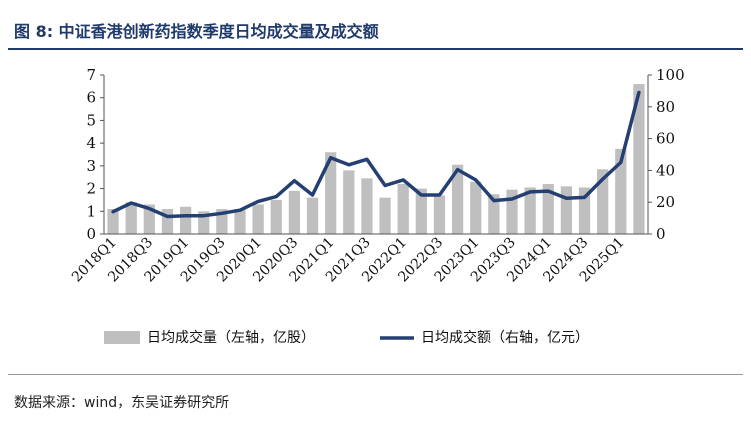  Describe the element at coordinates (91, 166) in the screenshot. I see `left-tick-label: 3` at that location.